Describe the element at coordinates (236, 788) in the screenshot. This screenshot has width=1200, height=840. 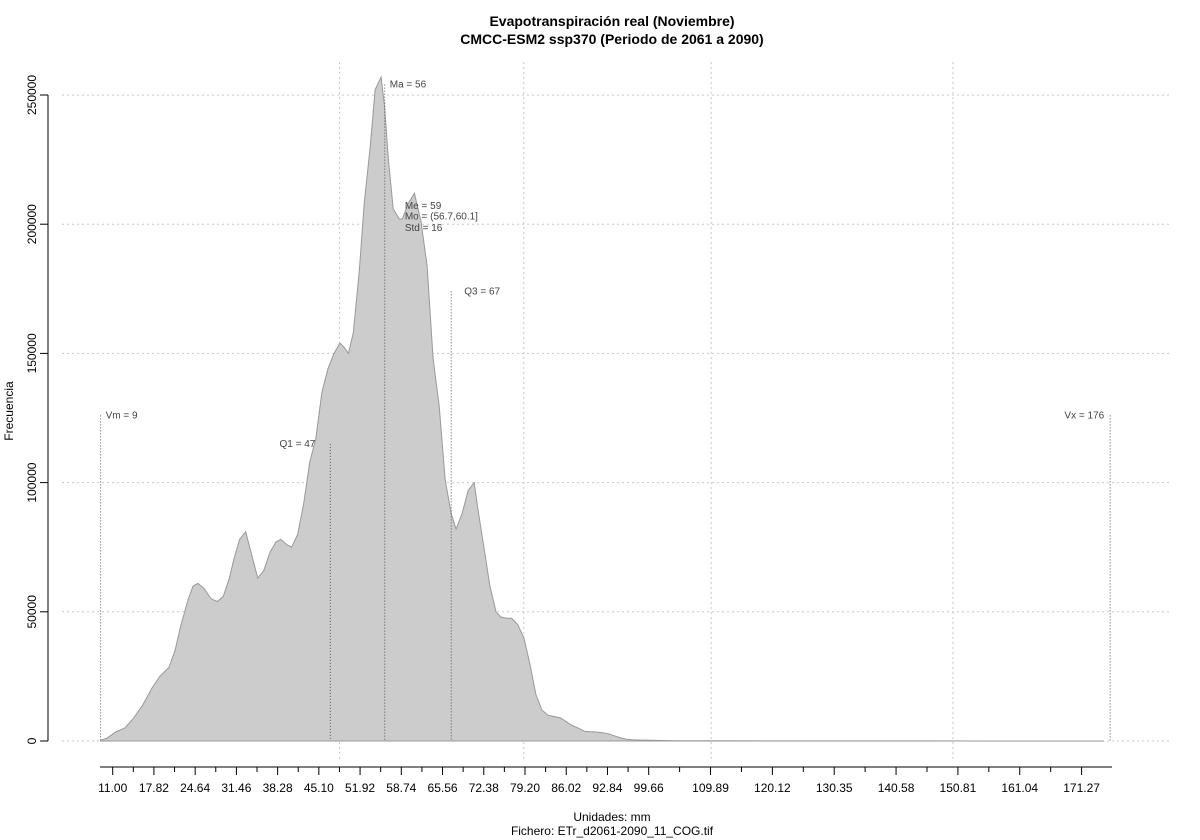
I see `x-tick-label: 31.46` at that location.